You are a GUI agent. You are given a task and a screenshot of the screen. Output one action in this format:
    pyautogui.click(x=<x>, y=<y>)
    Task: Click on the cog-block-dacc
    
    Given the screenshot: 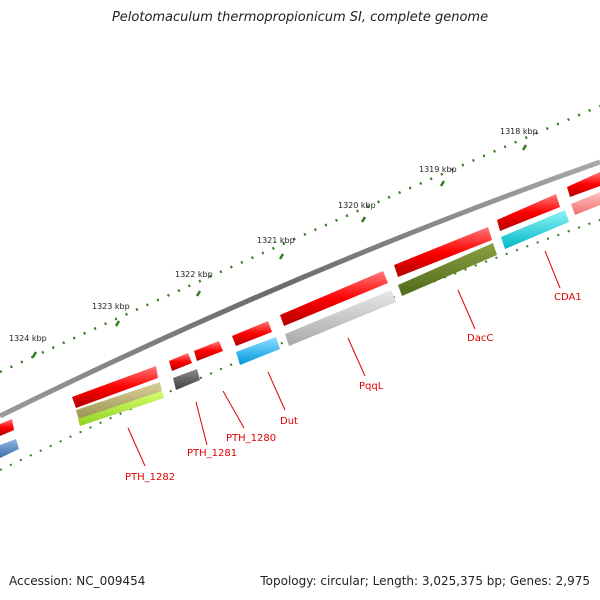 What is the action you would take?
    pyautogui.click(x=447, y=269)
    